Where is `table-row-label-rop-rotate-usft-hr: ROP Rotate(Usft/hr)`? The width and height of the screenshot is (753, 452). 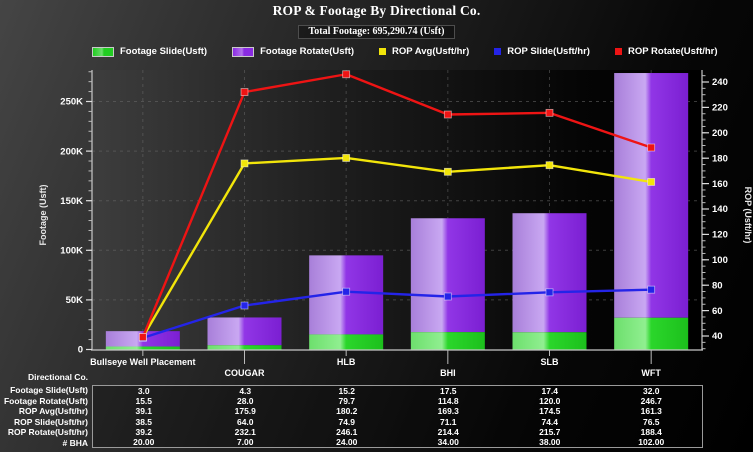 table-row-label-rop-rotate-usft-hr: ROP Rotate(Usft/hr) is located at coordinates (47, 432).